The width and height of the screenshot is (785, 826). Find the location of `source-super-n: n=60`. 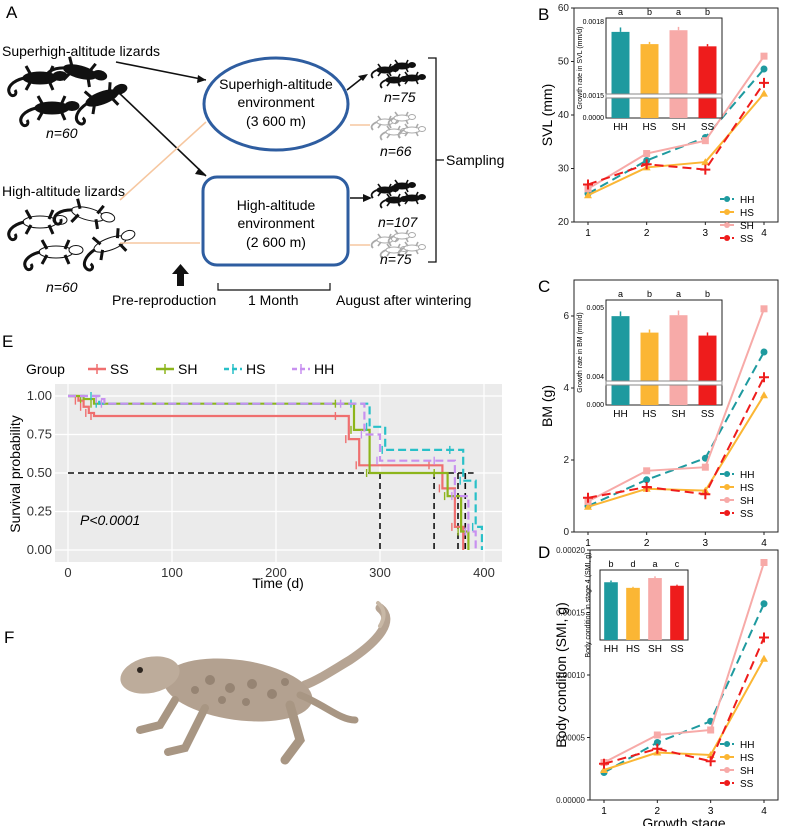

source-super-n: n=60 is located at coordinates (62, 133).